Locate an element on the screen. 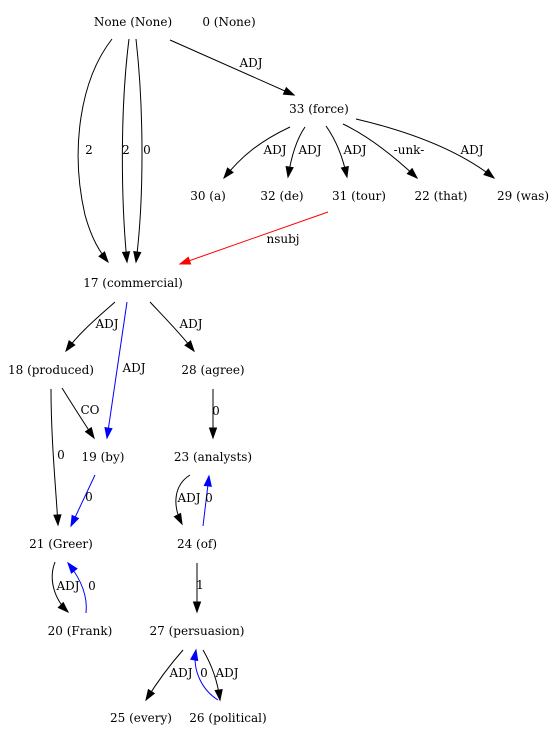  edge-n18-to-n19: CO is located at coordinates (80, 413).